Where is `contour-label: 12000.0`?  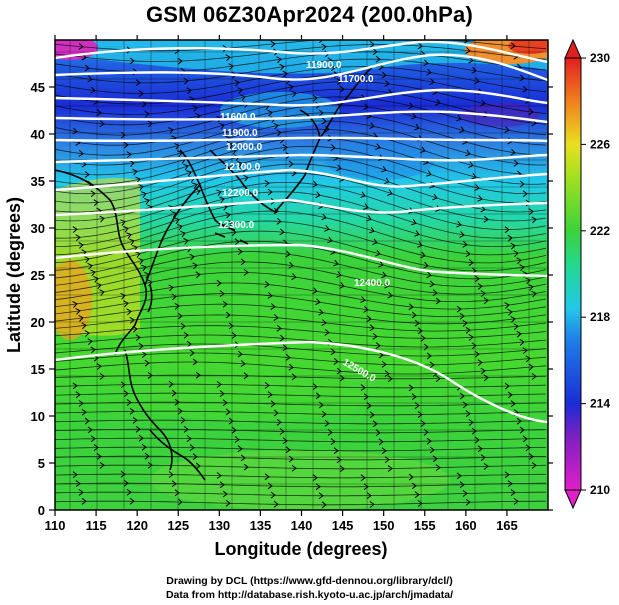
contour-label: 12000.0 is located at coordinates (244, 147).